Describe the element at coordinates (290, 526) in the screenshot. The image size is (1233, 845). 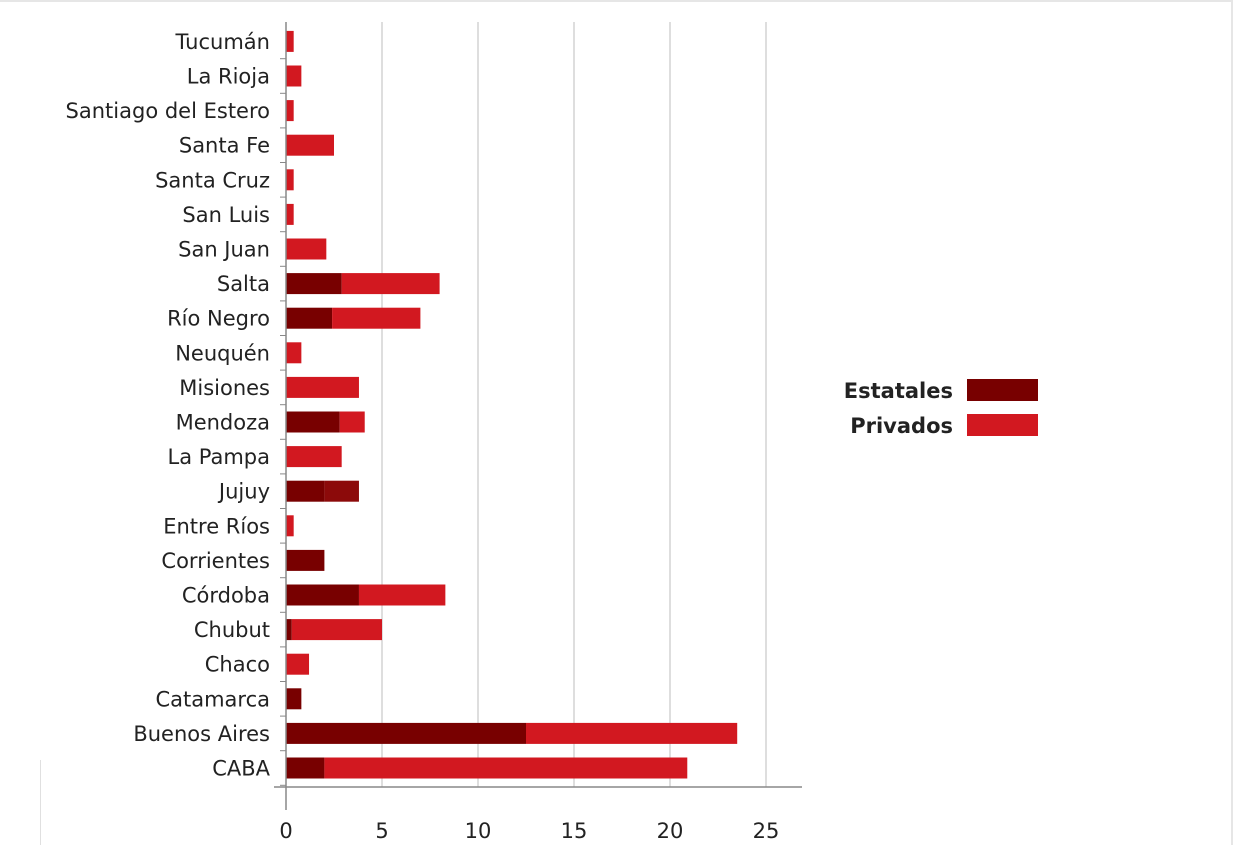
I see `bar-entre-rios-privados` at that location.